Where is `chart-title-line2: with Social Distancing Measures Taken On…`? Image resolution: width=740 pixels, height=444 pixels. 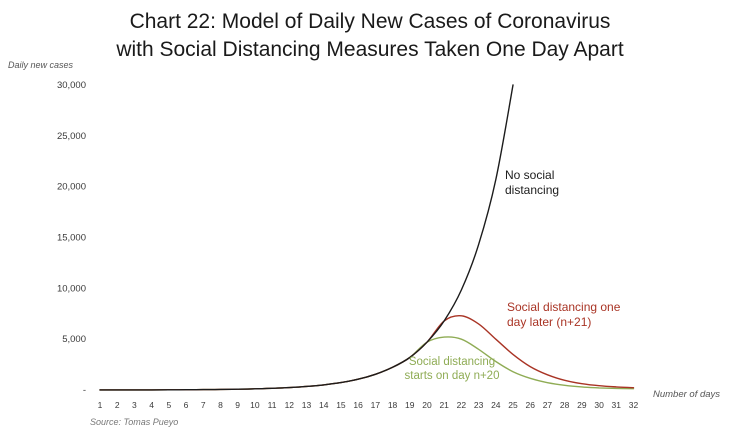 chart-title-line2: with Social Distancing Measures Taken On… is located at coordinates (370, 49).